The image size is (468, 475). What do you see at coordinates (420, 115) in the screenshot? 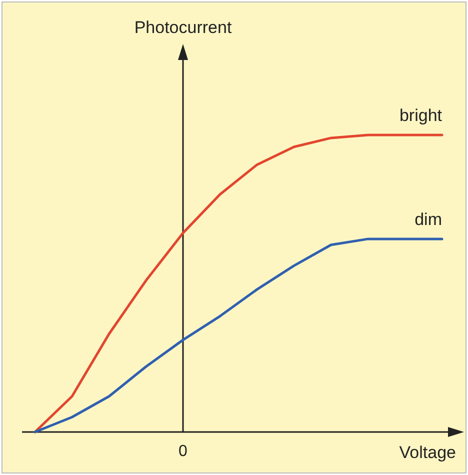
I see `series-label: bright` at bounding box center [420, 115].